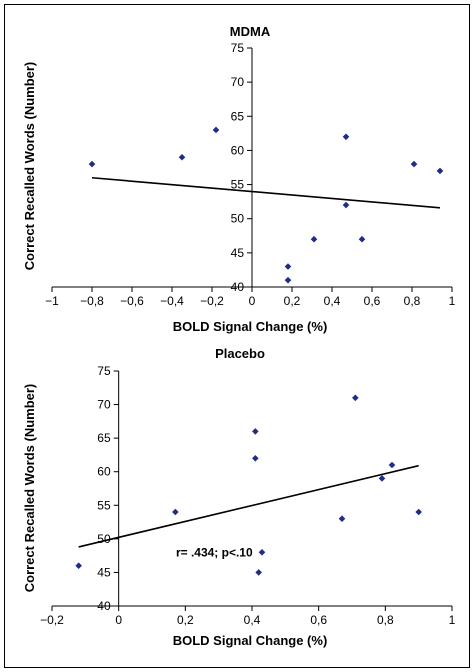 This screenshot has width=474, height=672. What do you see at coordinates (104, 539) in the screenshot?
I see `placebo-y-tick-label: 50` at bounding box center [104, 539].